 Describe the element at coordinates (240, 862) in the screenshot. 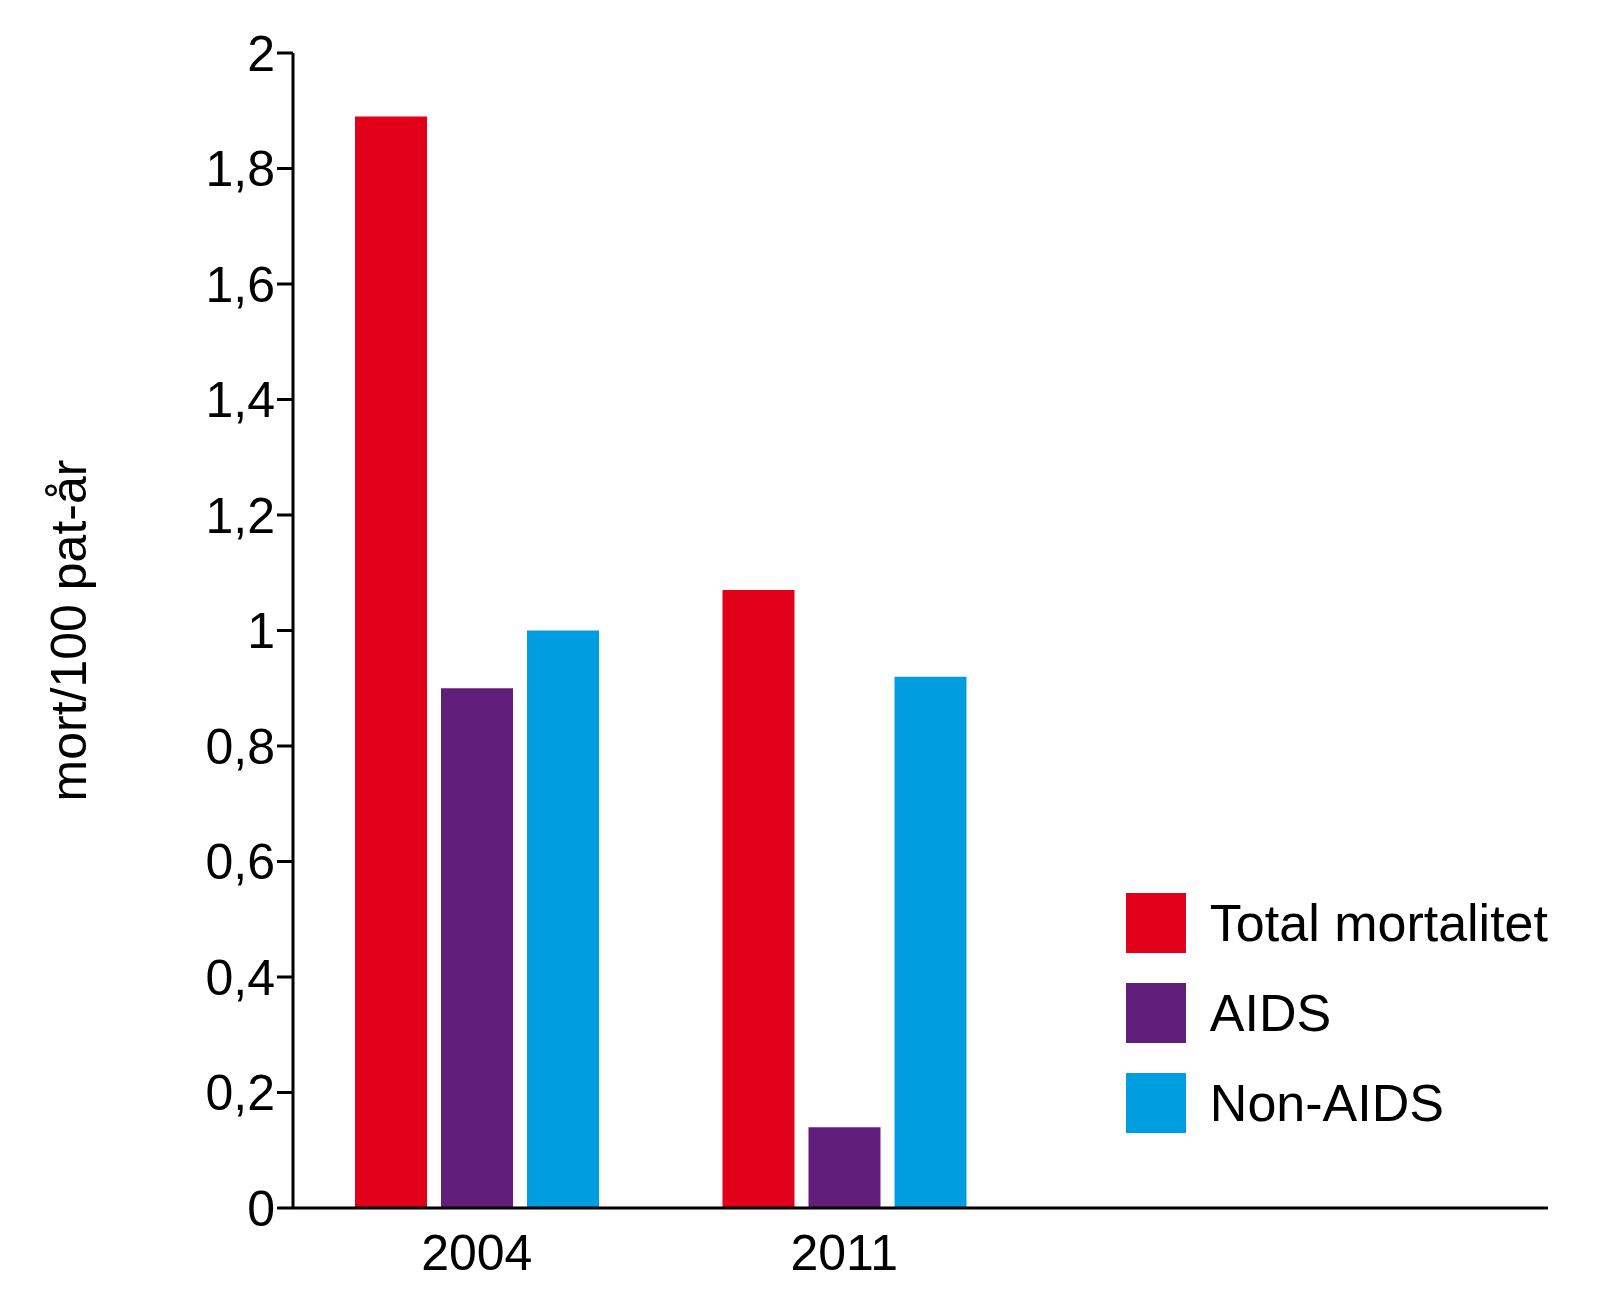

I see `y-tick-label: 0,6` at that location.